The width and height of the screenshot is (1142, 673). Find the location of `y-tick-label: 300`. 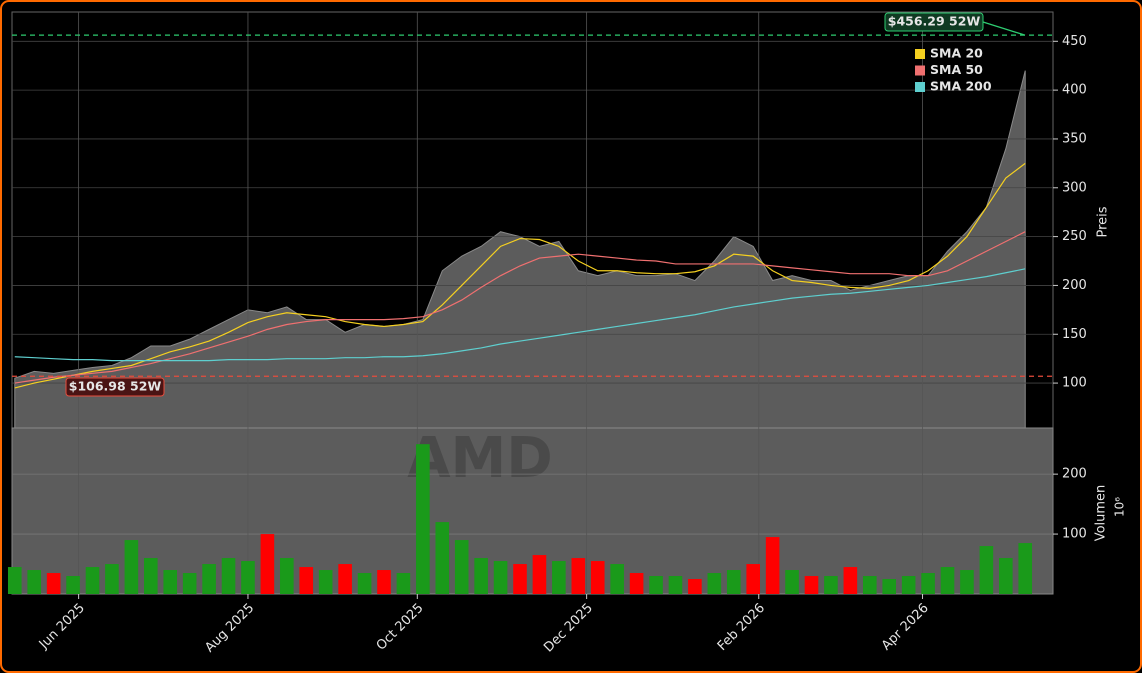

y-tick-label: 300 is located at coordinates (1074, 187).